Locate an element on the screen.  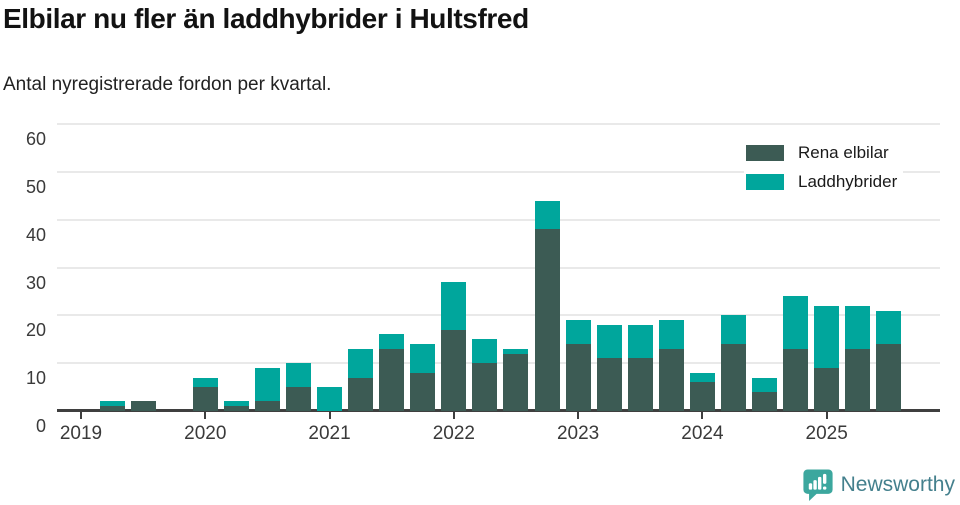
bar-segment-laddhybrider-2021-q2 is located at coordinates (361, 363).